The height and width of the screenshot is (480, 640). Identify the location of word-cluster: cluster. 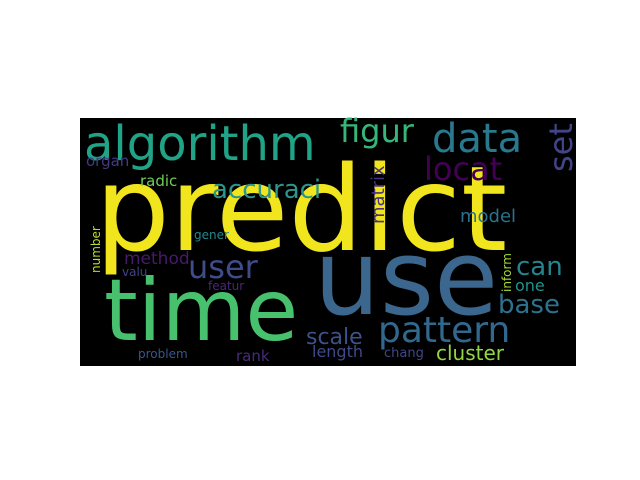
(470, 353).